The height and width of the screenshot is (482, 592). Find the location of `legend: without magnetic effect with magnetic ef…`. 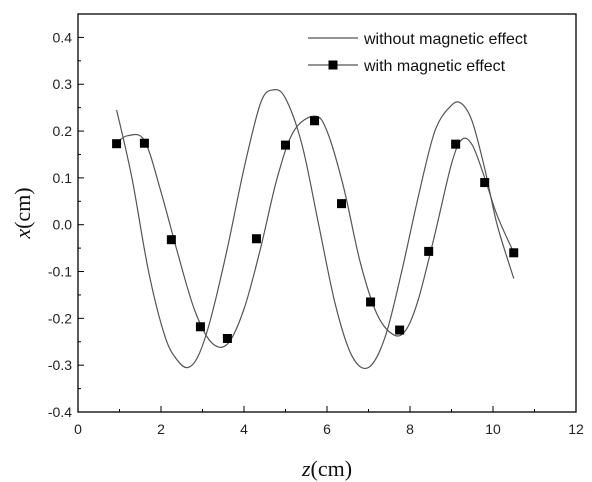

legend: without magnetic effect with magnetic ef… is located at coordinates (418, 53).